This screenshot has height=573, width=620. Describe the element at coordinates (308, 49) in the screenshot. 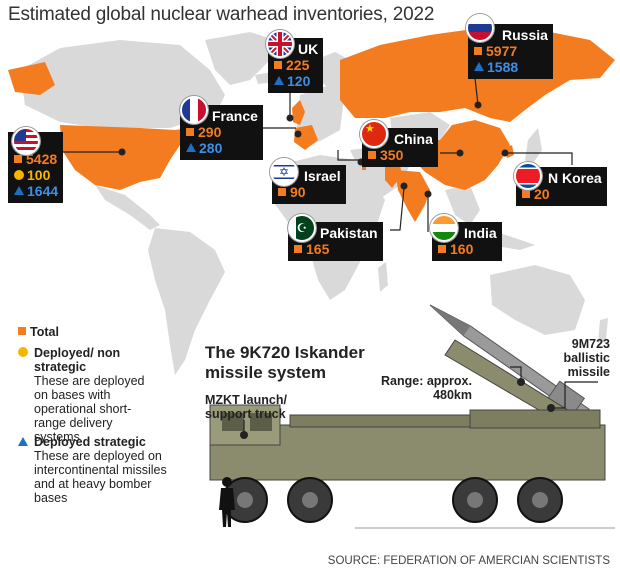

I see `country-name: UK` at that location.